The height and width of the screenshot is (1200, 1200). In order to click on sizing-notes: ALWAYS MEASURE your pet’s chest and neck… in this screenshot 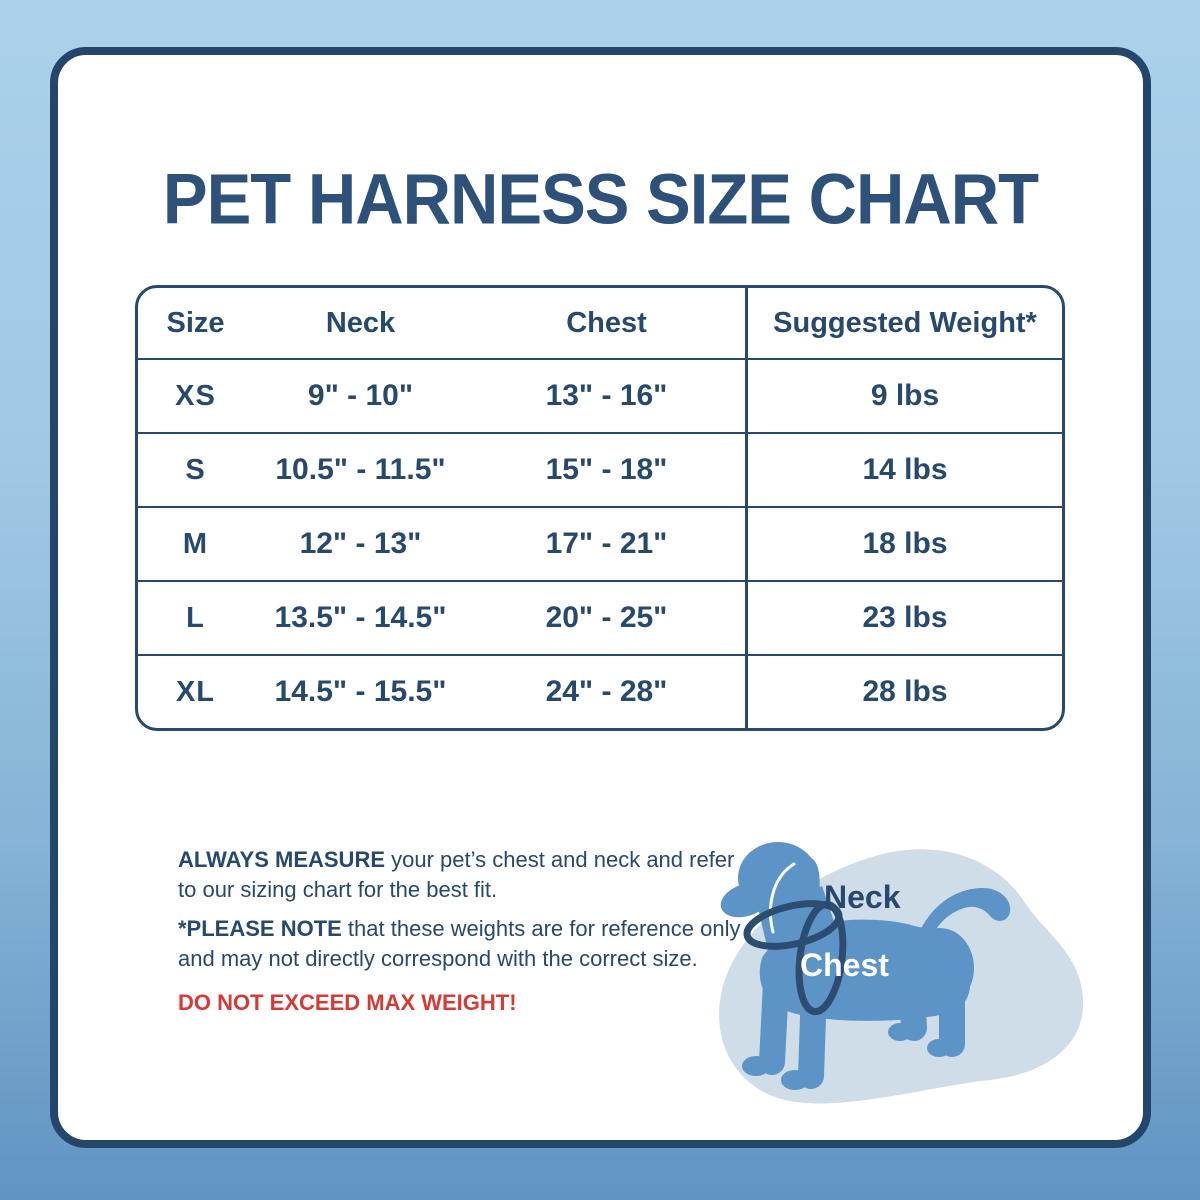, I will do `click(463, 936)`.